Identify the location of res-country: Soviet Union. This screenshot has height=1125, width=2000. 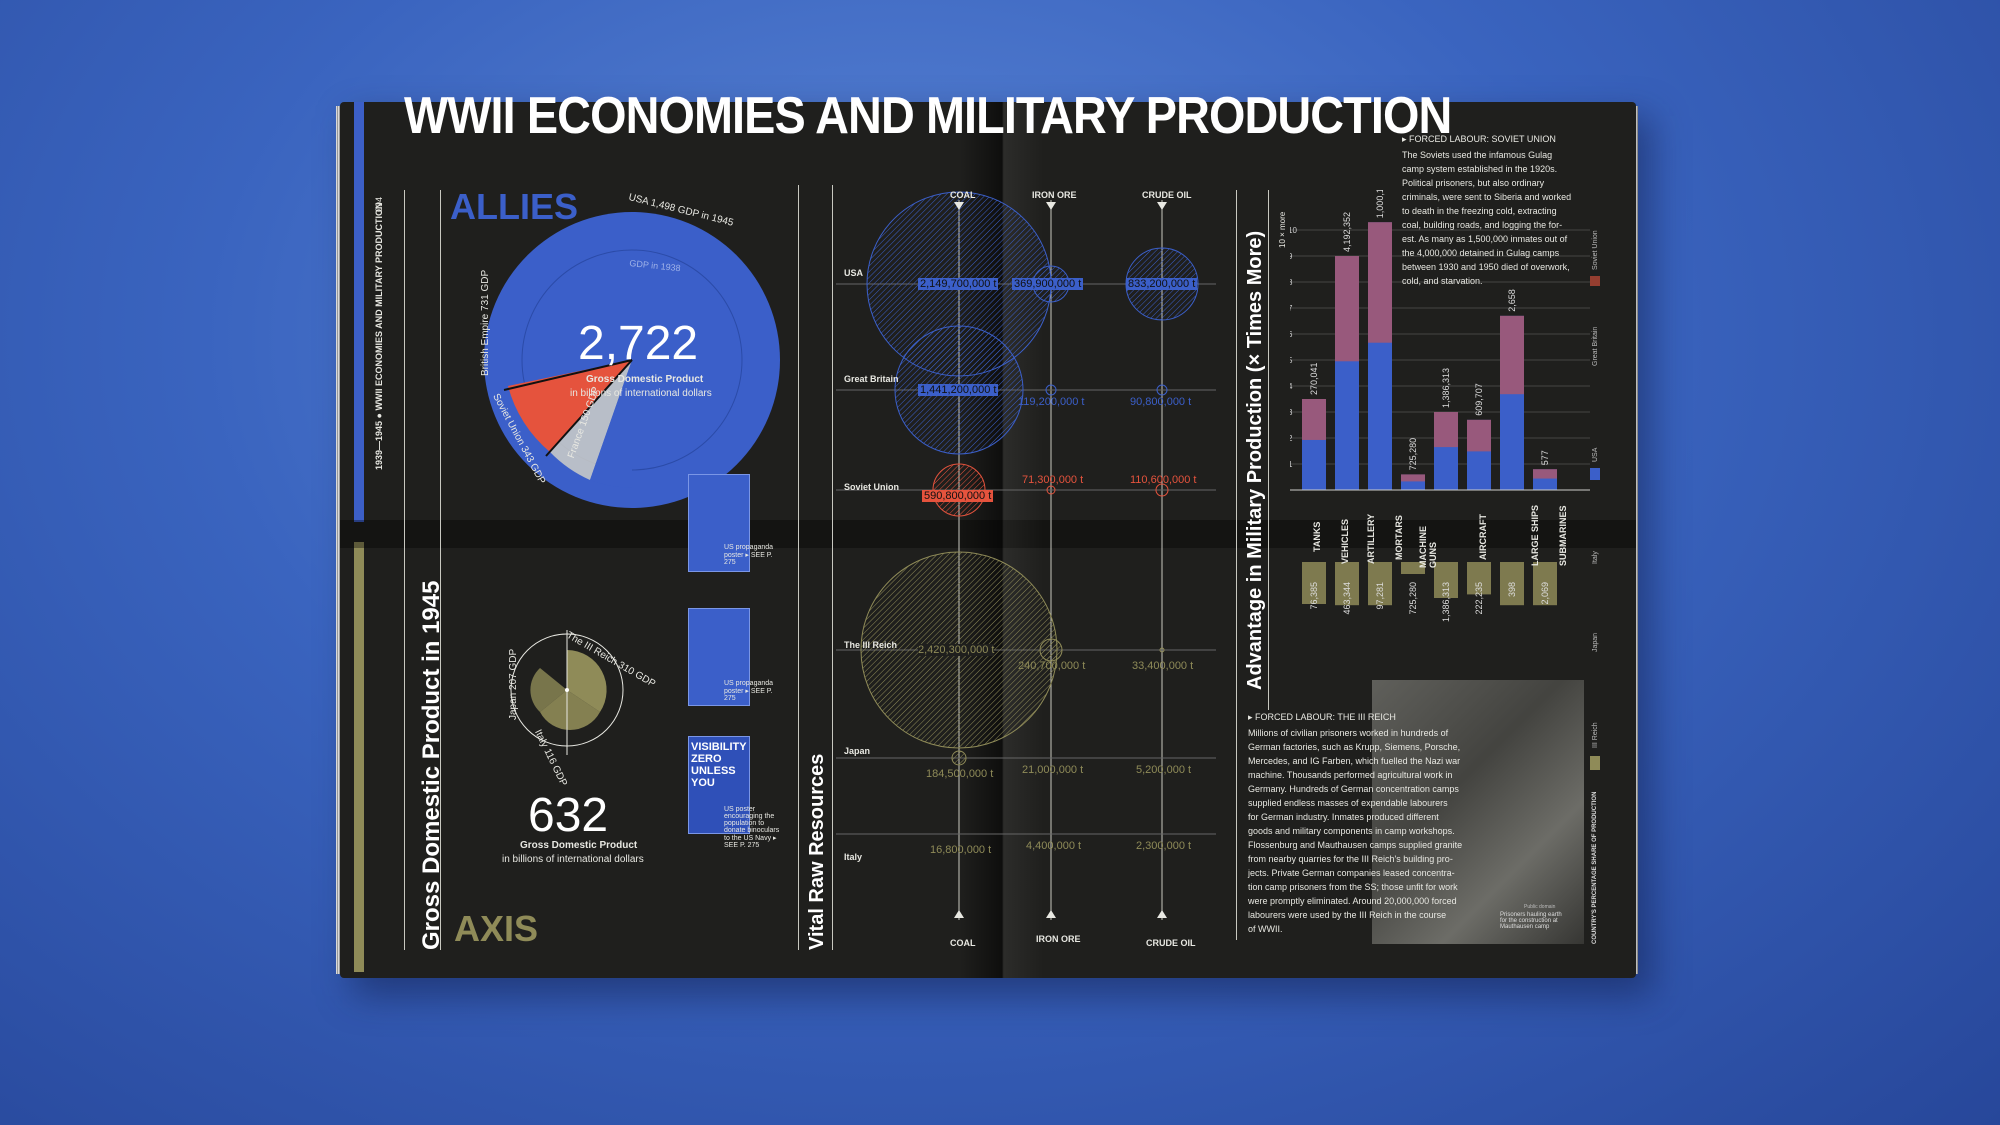
(872, 487).